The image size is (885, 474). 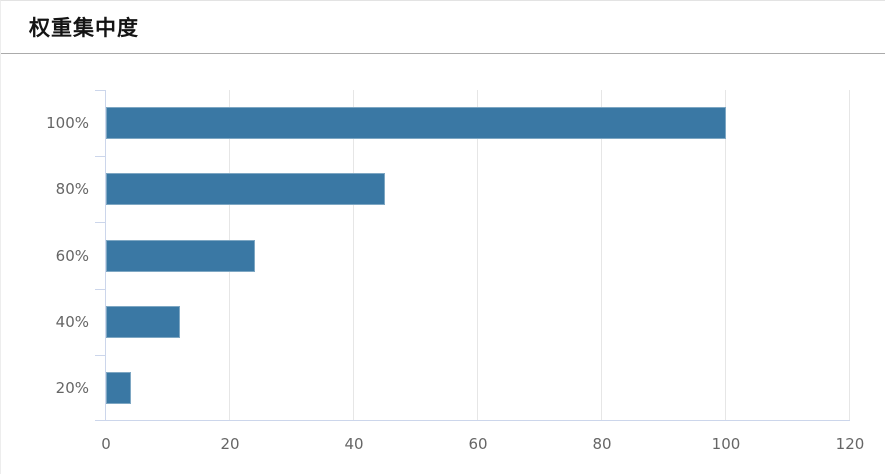 What do you see at coordinates (72, 321) in the screenshot?
I see `y-axis-label: 40%` at bounding box center [72, 321].